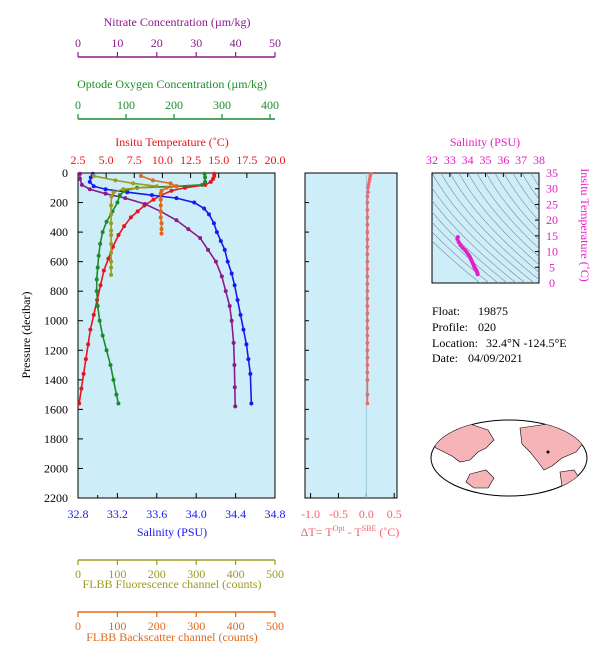 This screenshot has height=663, width=609. What do you see at coordinates (480, 479) in the screenshot?
I see `australia-landmass` at bounding box center [480, 479].